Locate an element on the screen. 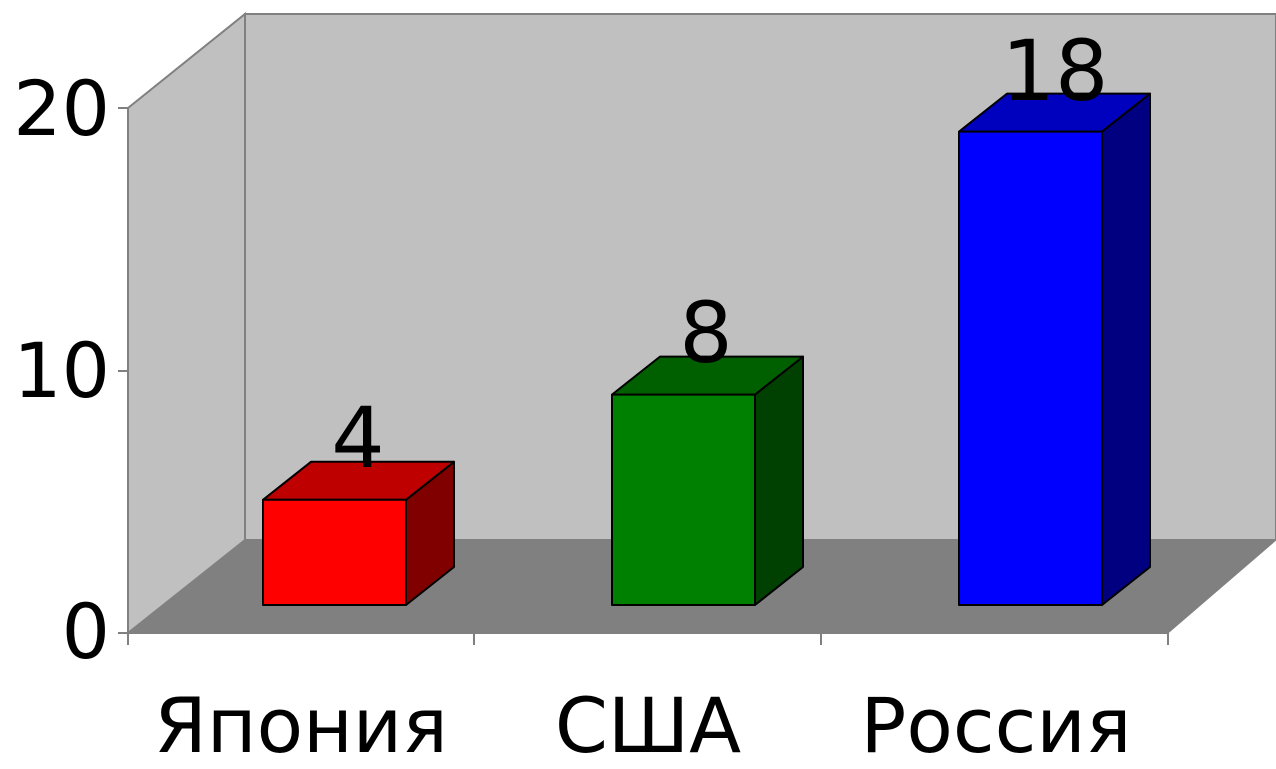  y-tick-label: 0 is located at coordinates (86, 631).